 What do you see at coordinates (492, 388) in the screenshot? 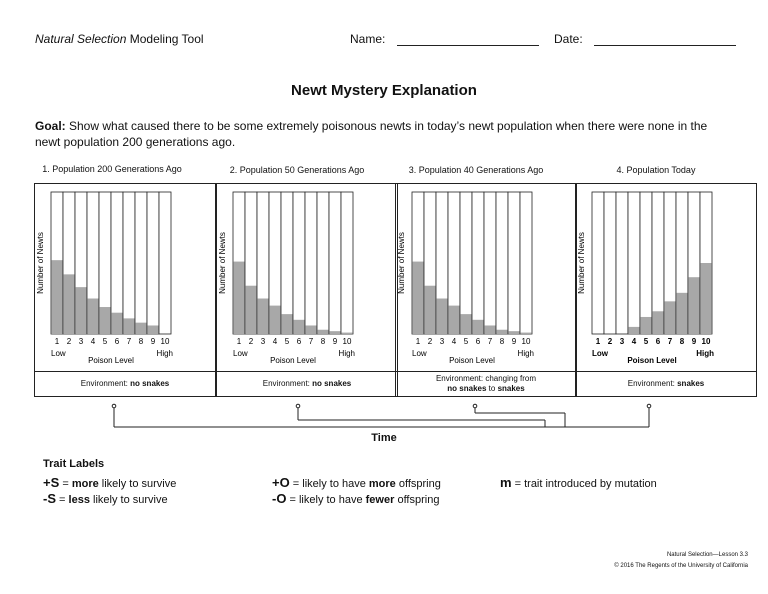
I see `env-to: to` at bounding box center [492, 388].